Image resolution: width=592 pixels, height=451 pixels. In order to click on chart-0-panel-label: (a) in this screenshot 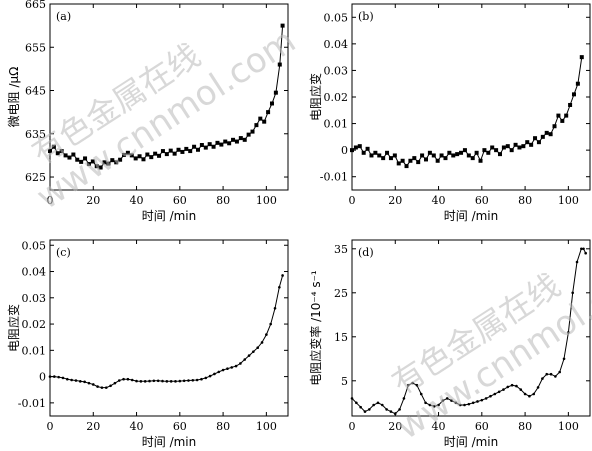, I will do `click(63, 16)`.